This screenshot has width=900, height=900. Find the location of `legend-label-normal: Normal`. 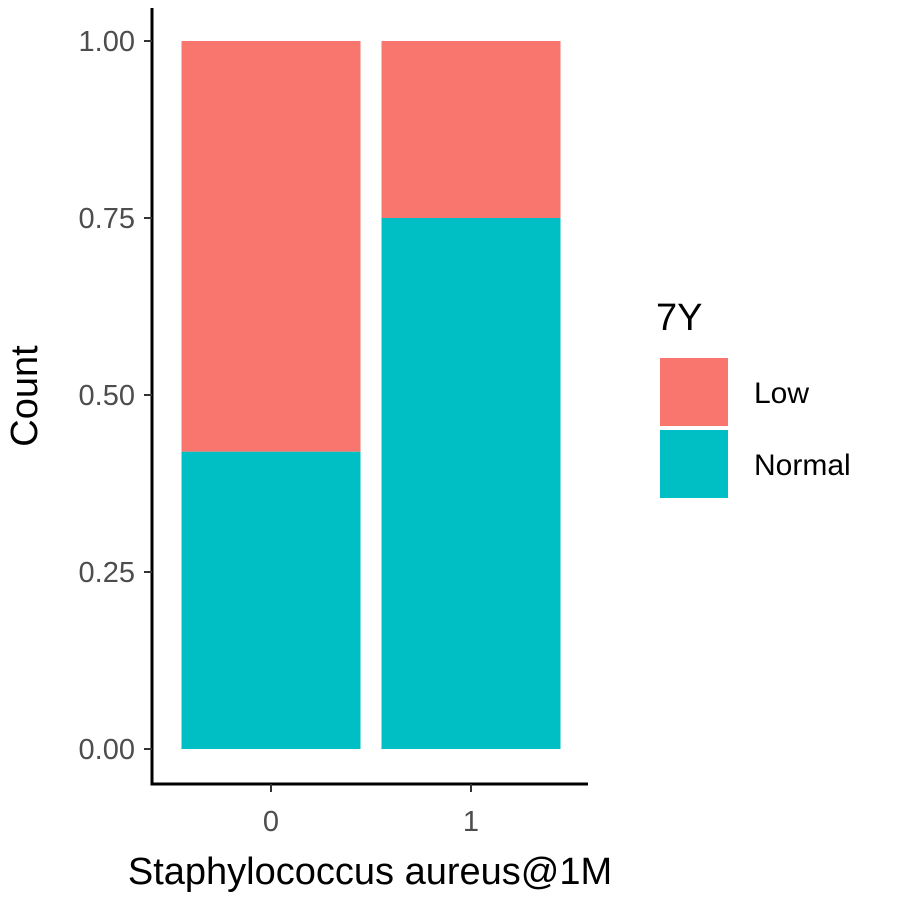

legend-label-normal: Normal is located at coordinates (802, 465).